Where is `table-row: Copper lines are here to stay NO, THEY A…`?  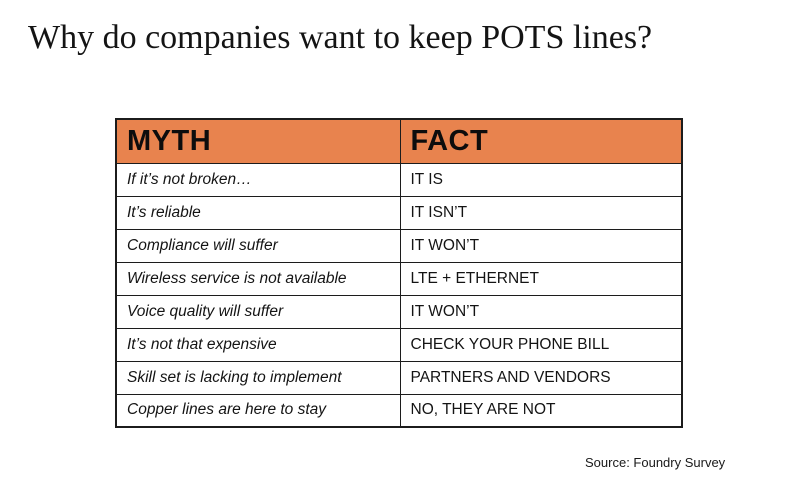 table-row: Copper lines are here to stay NO, THEY A… is located at coordinates (399, 410).